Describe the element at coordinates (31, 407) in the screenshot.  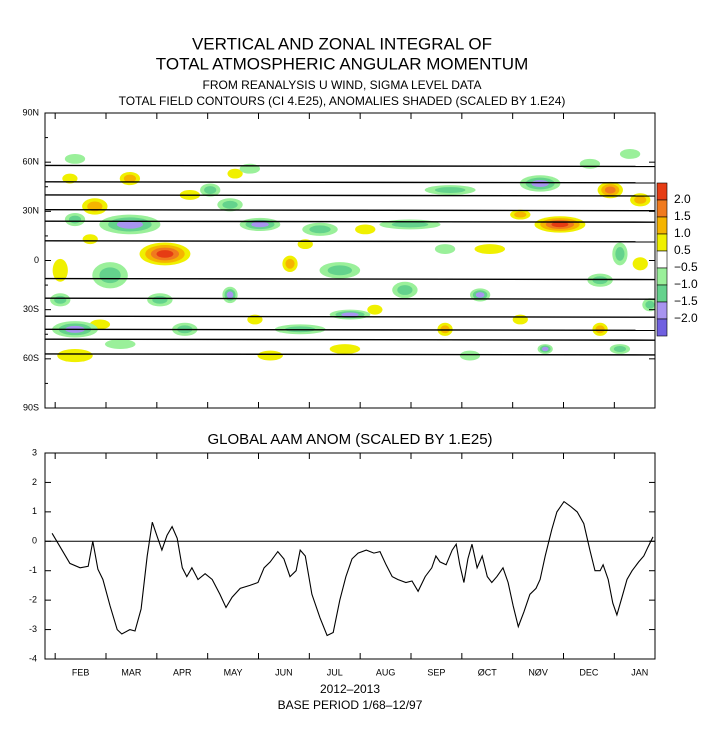
I see `y-tick-label: 90S` at that location.